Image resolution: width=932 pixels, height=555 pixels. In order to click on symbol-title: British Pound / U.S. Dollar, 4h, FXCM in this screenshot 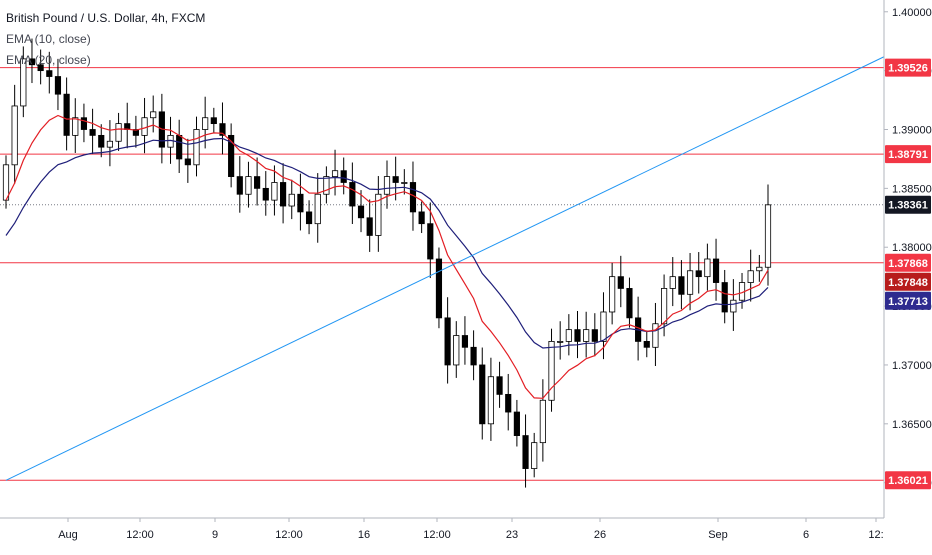, I will do `click(106, 18)`.